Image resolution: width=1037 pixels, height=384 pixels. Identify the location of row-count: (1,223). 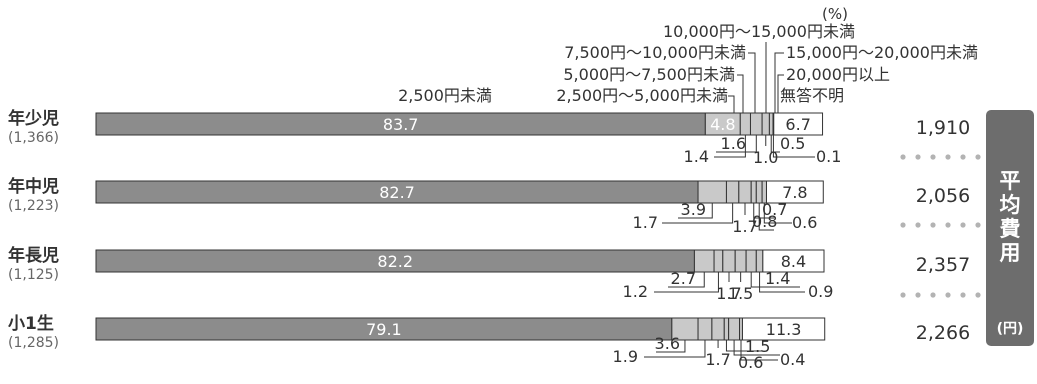
(33, 206).